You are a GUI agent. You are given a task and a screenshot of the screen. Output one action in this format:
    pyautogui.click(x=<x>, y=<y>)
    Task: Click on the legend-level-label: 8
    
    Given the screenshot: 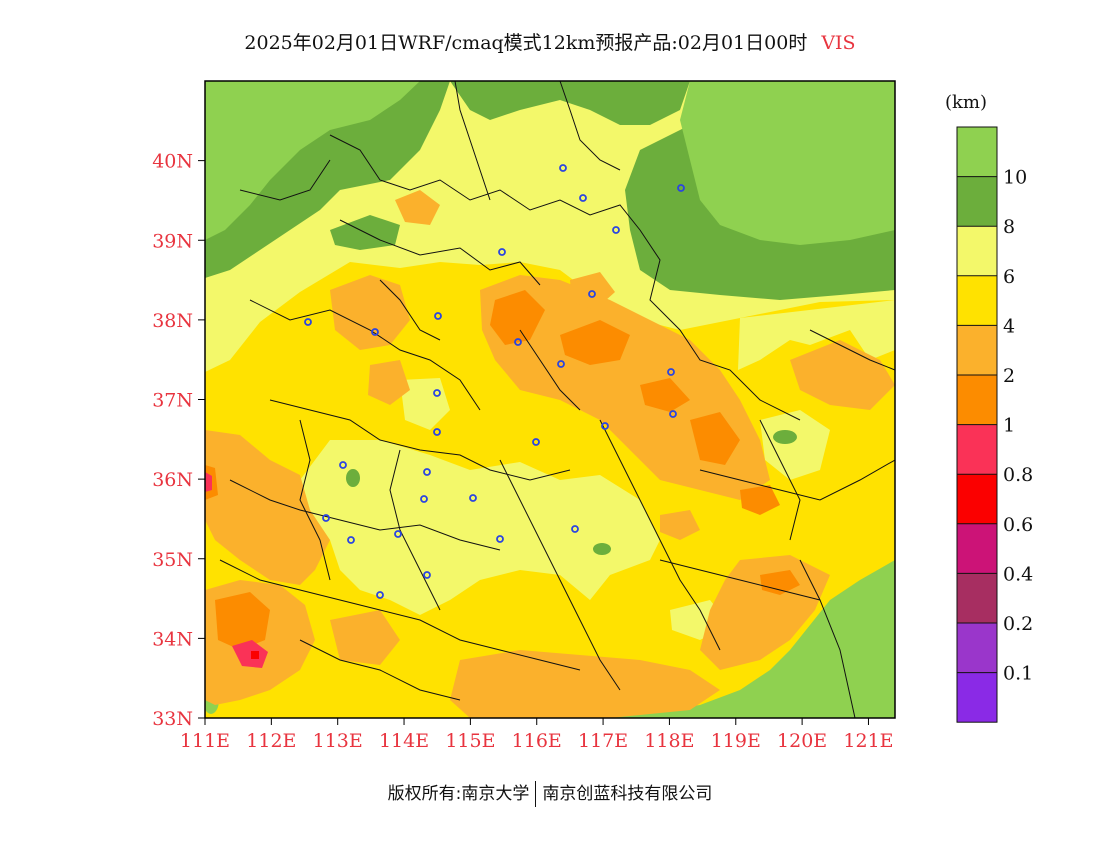 What is the action you would take?
    pyautogui.click(x=1009, y=227)
    